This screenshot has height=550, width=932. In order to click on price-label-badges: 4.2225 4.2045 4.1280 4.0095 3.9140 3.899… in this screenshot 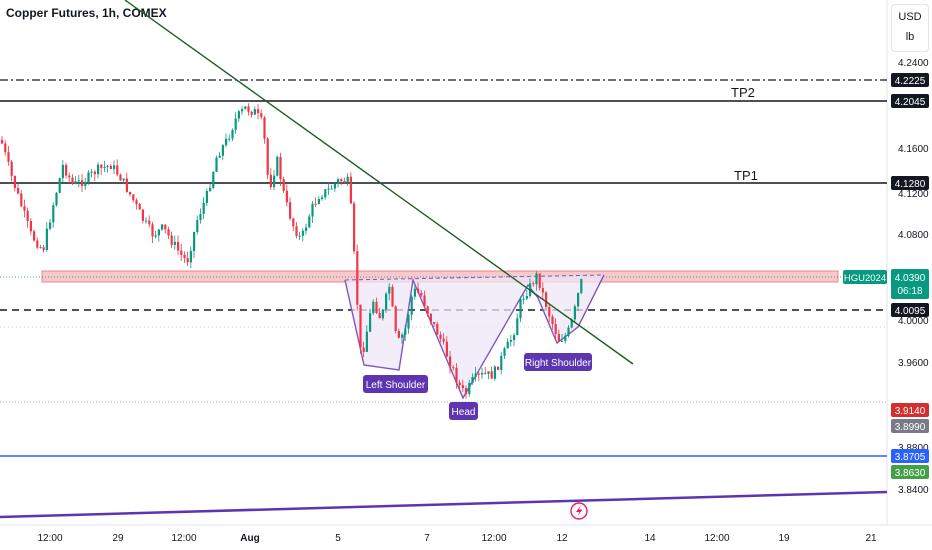, I will do `click(910, 276)`.